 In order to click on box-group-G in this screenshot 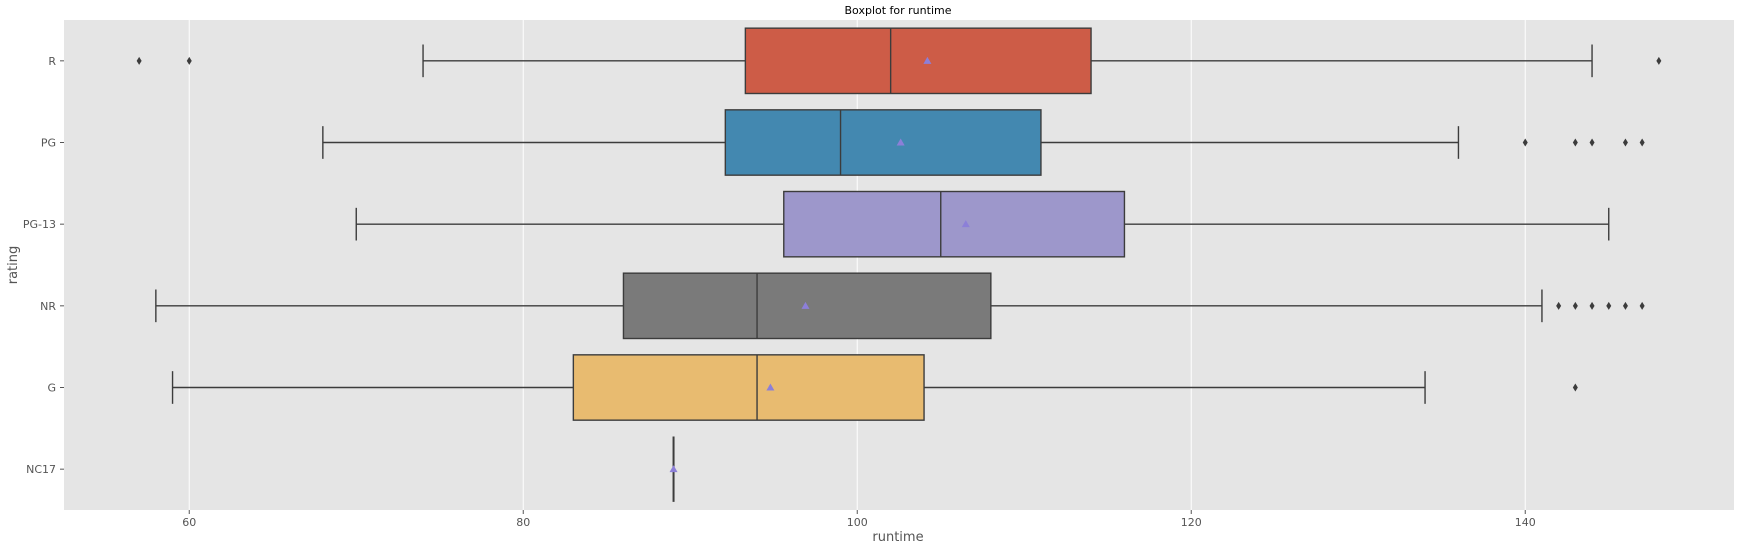, I will do `click(874, 387)`.